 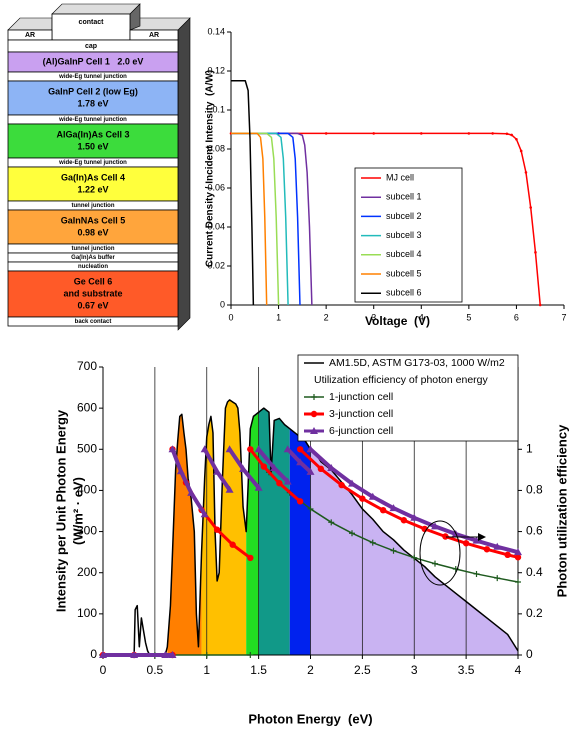 I want to click on legend-label: subcell 5, so click(x=404, y=273).